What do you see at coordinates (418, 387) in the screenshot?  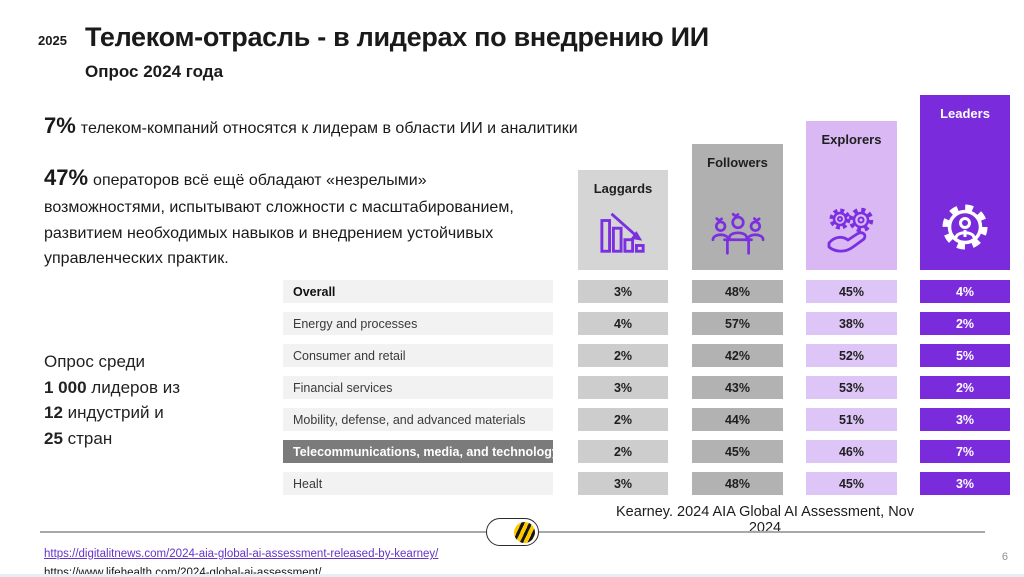 I see `row-label: Financial services` at bounding box center [418, 387].